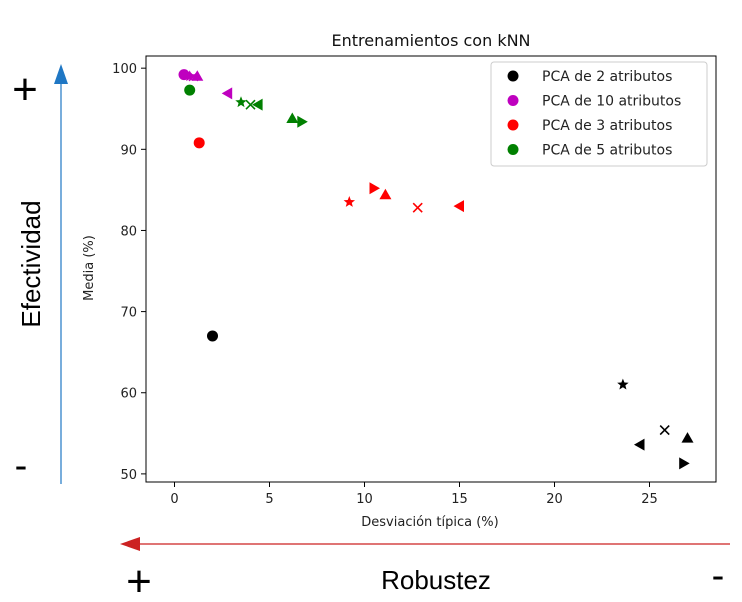 This screenshot has width=742, height=602. What do you see at coordinates (364, 499) in the screenshot?
I see `x-tick-label: 10` at bounding box center [364, 499].